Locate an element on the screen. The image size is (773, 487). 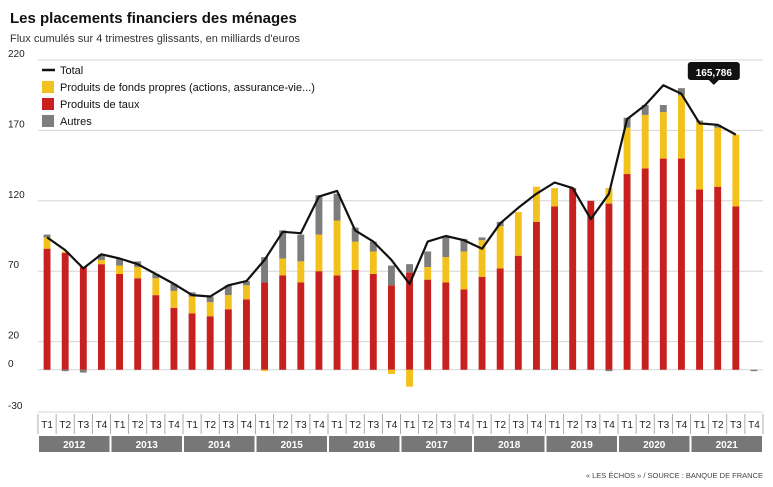
y-tick-label: 70 is located at coordinates (14, 265).